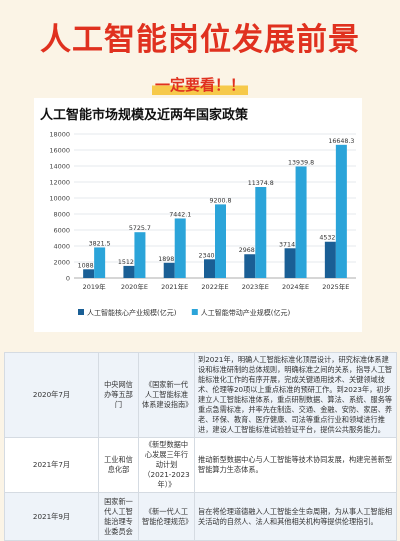 This screenshot has height=541, width=400. I want to click on y-tick-label: 14000, so click(59, 167).